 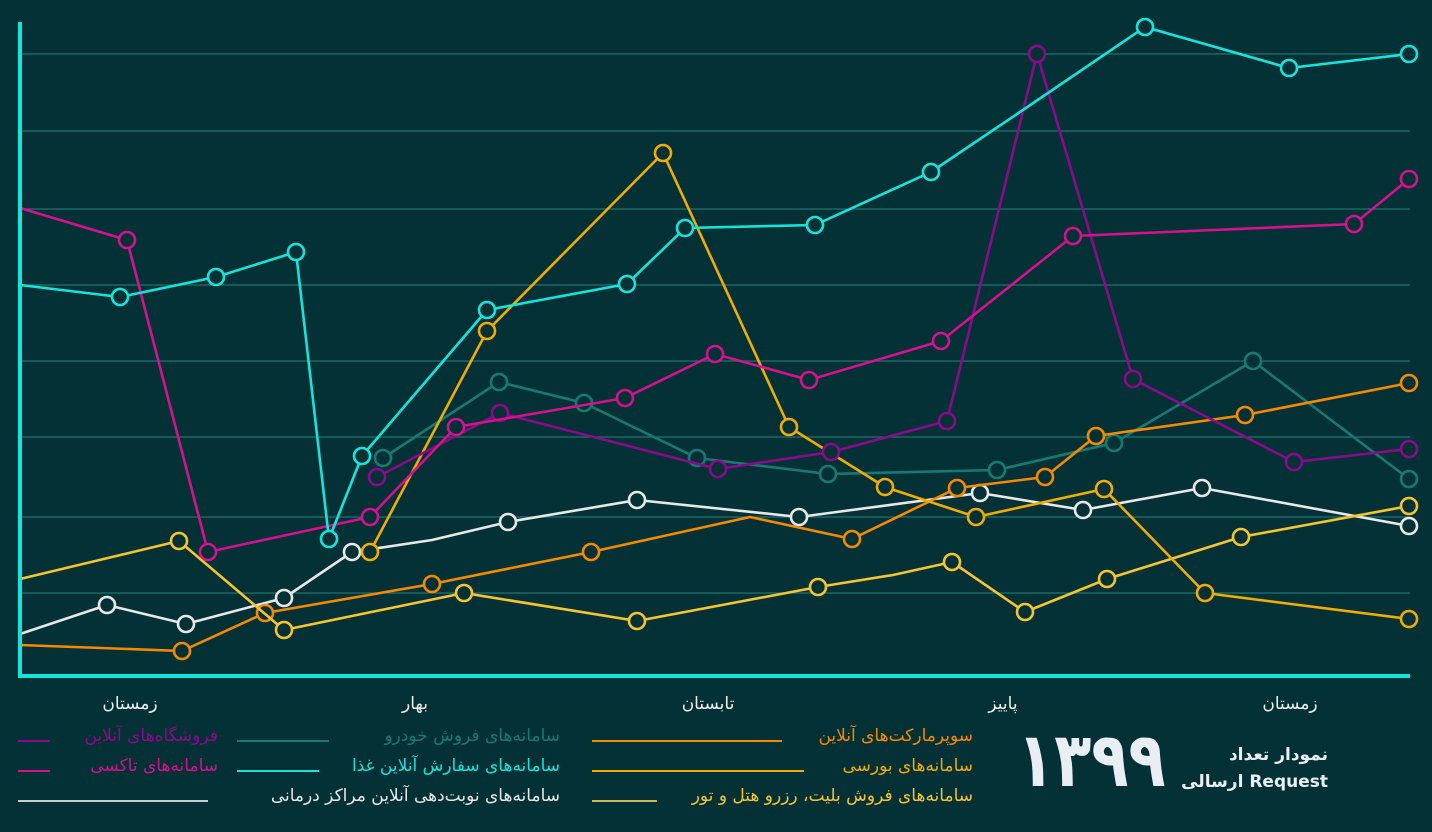 I want to click on legend-line-online-stores, so click(x=34, y=741).